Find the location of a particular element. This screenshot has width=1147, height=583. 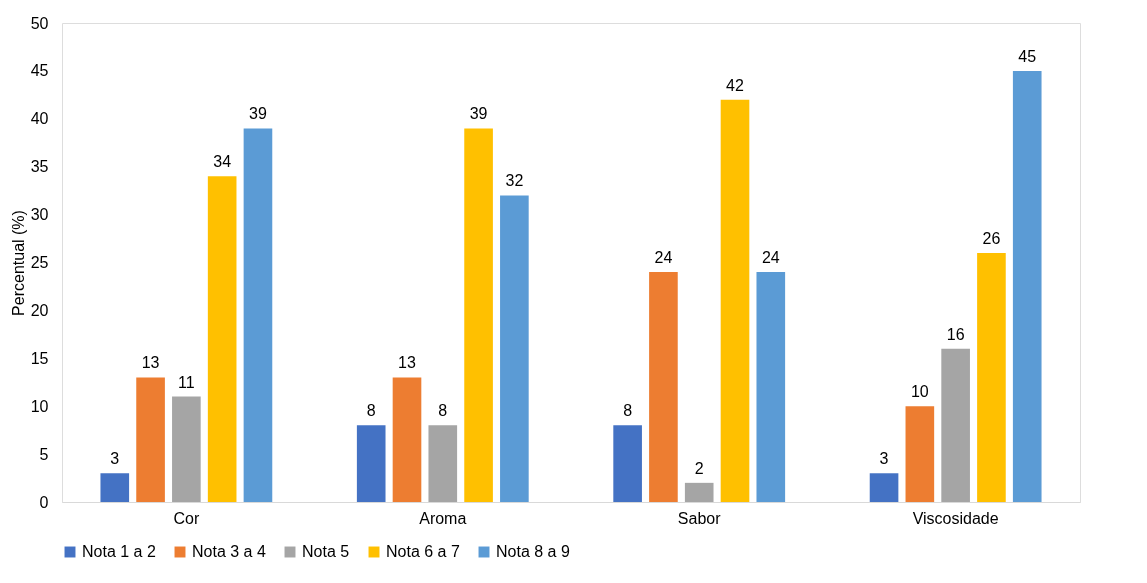

x-tick-label: Cor is located at coordinates (186, 518).